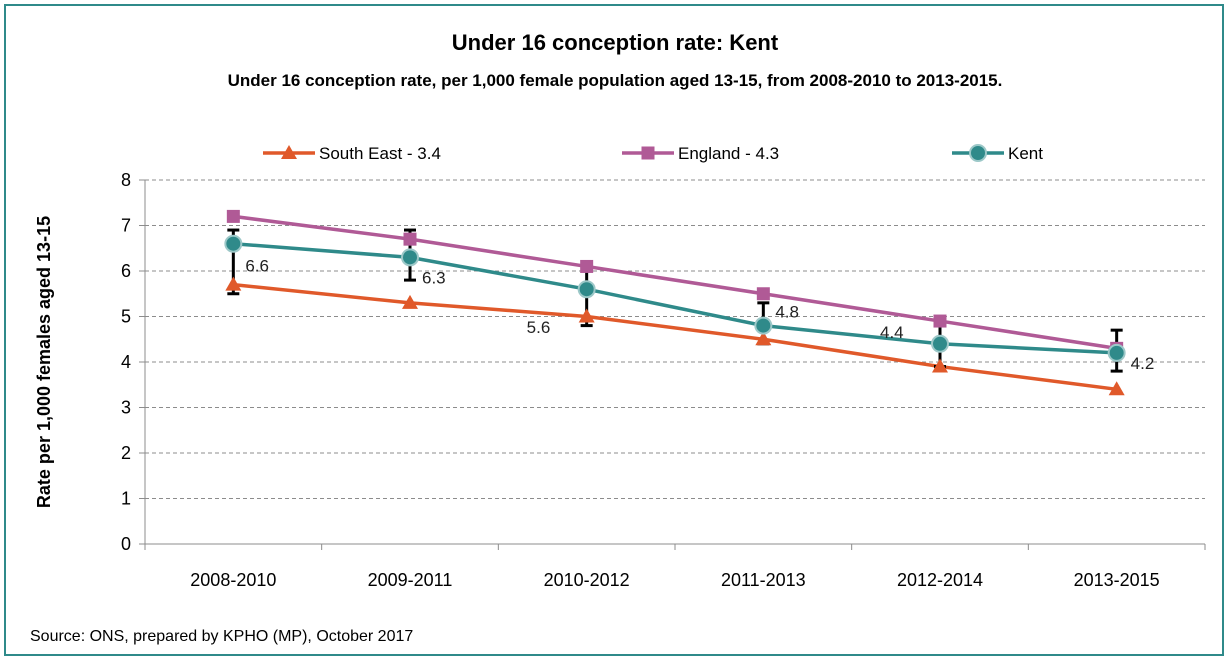  I want to click on y-tick-label: 8, so click(126, 180).